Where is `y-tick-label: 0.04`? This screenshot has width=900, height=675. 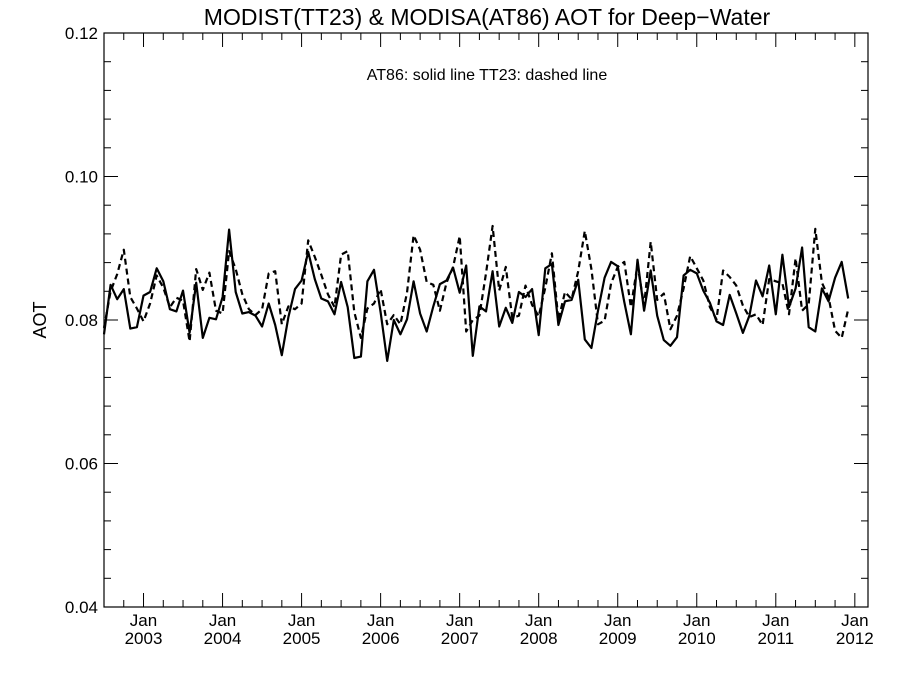 y-tick-label: 0.04 is located at coordinates (81, 607).